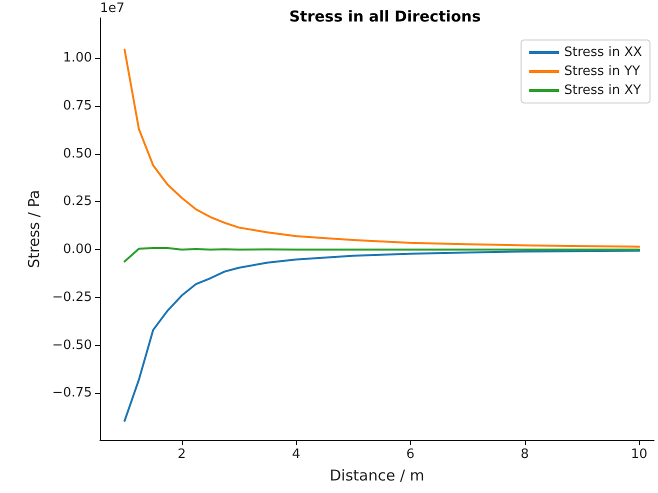 The width and height of the screenshot is (658, 493). I want to click on chart-title: Stress in all Directions, so click(385, 17).